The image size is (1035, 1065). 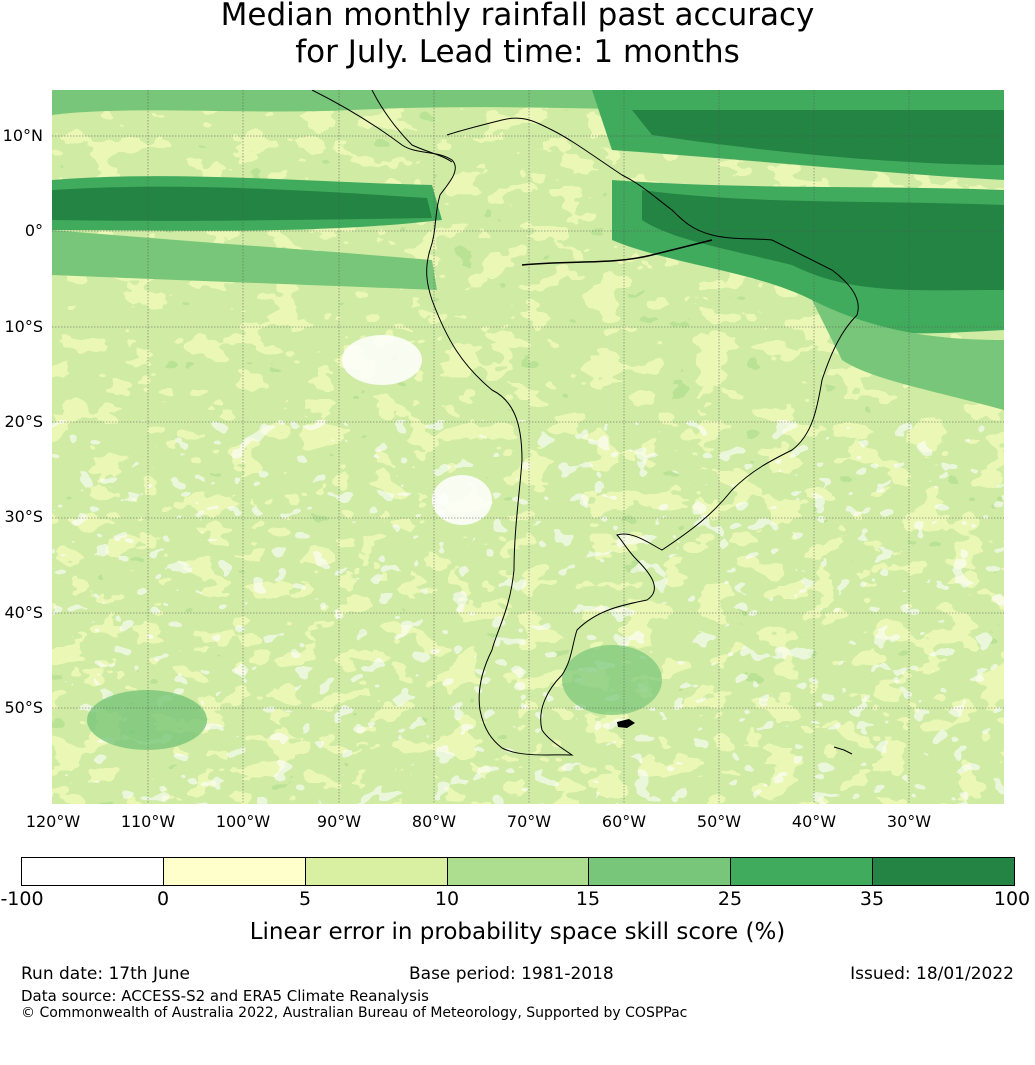 I want to click on lon-label-110w: 110°W, so click(x=148, y=821).